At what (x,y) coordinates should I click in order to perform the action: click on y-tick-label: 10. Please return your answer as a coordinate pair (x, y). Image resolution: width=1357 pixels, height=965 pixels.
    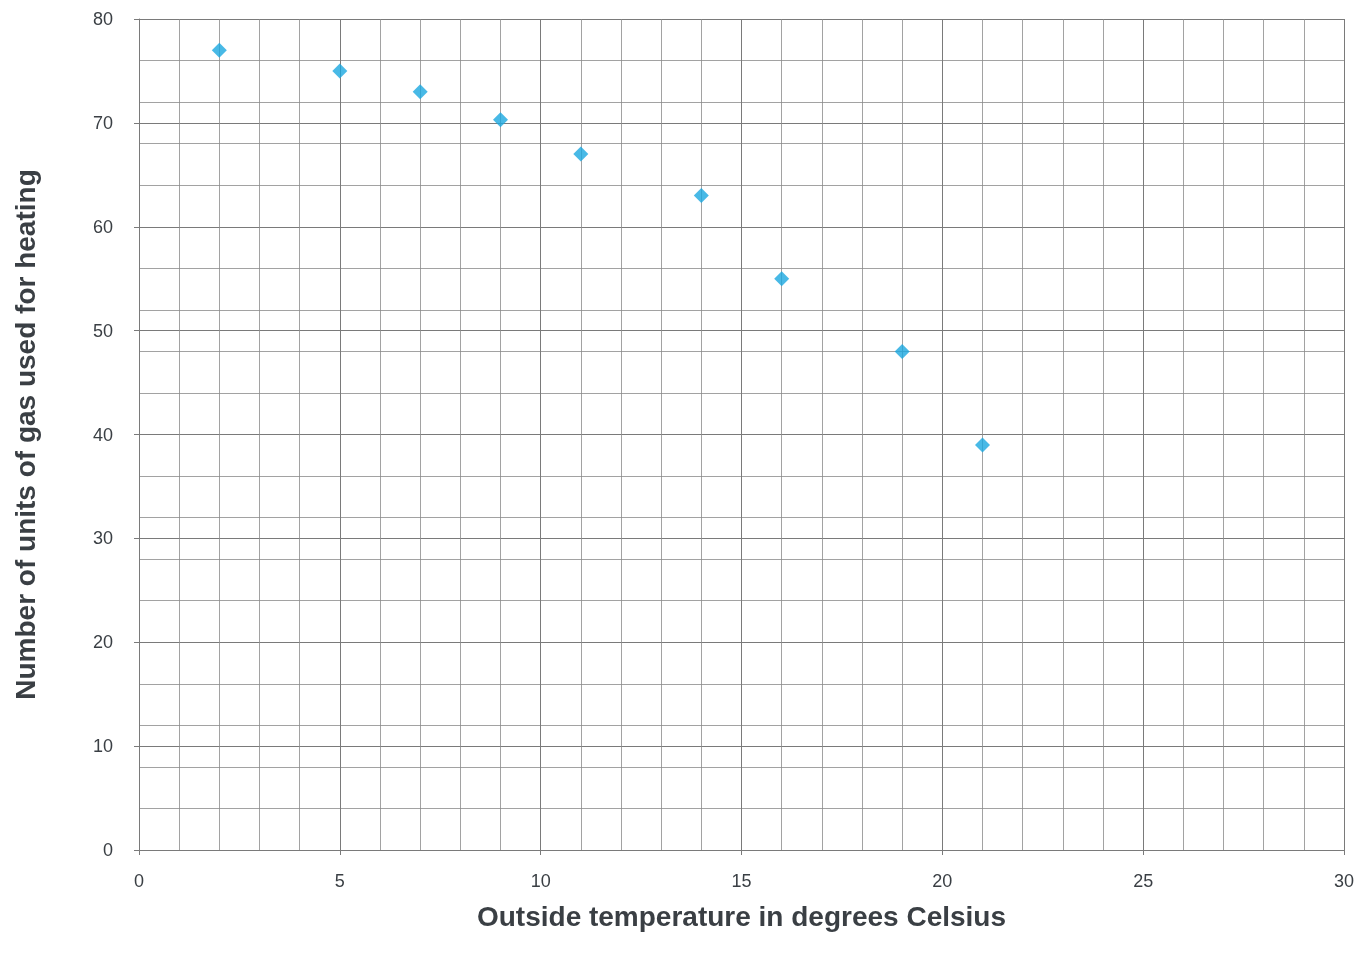
    Looking at the image, I should click on (102, 746).